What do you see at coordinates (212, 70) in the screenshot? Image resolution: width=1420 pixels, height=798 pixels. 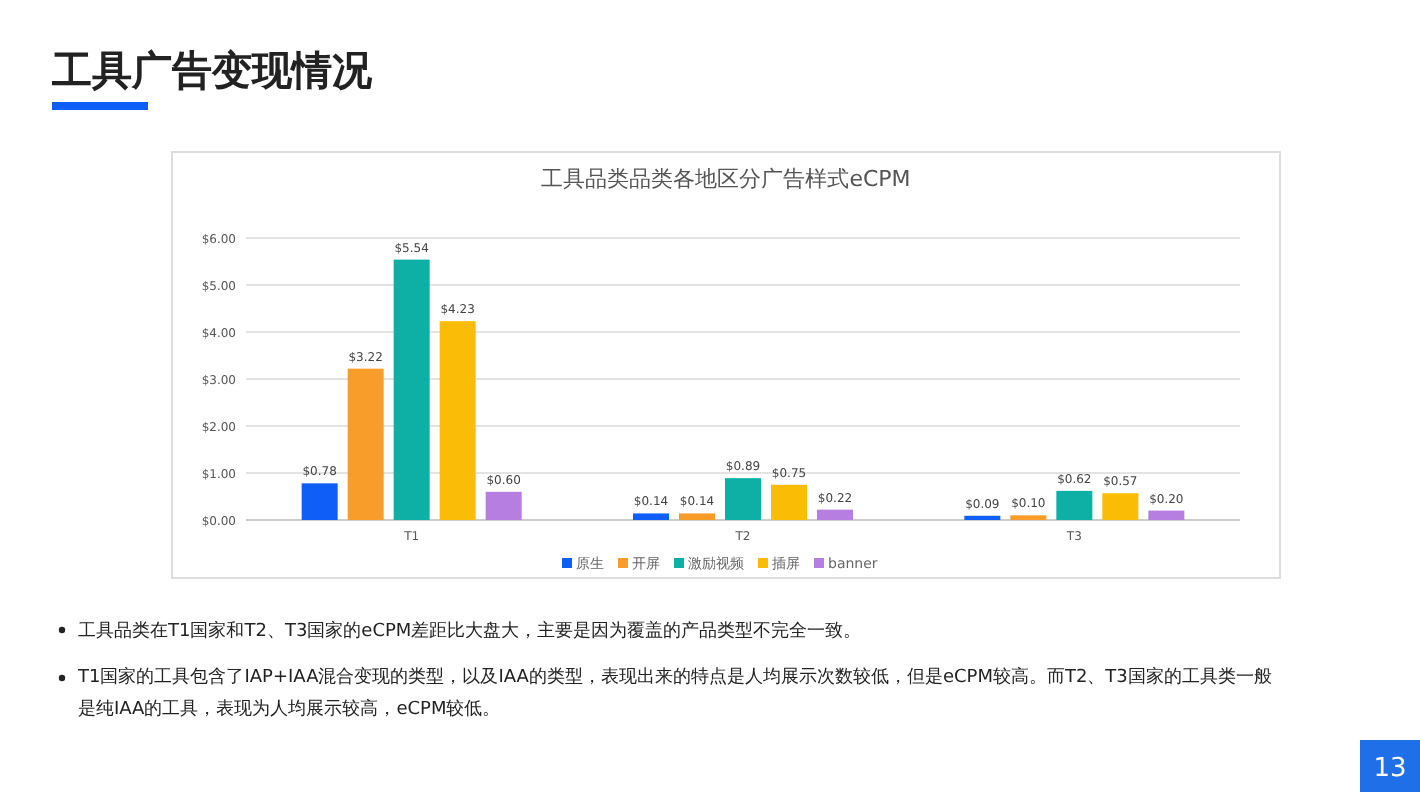 I see `chart-title: 工具广告变现情况` at bounding box center [212, 70].